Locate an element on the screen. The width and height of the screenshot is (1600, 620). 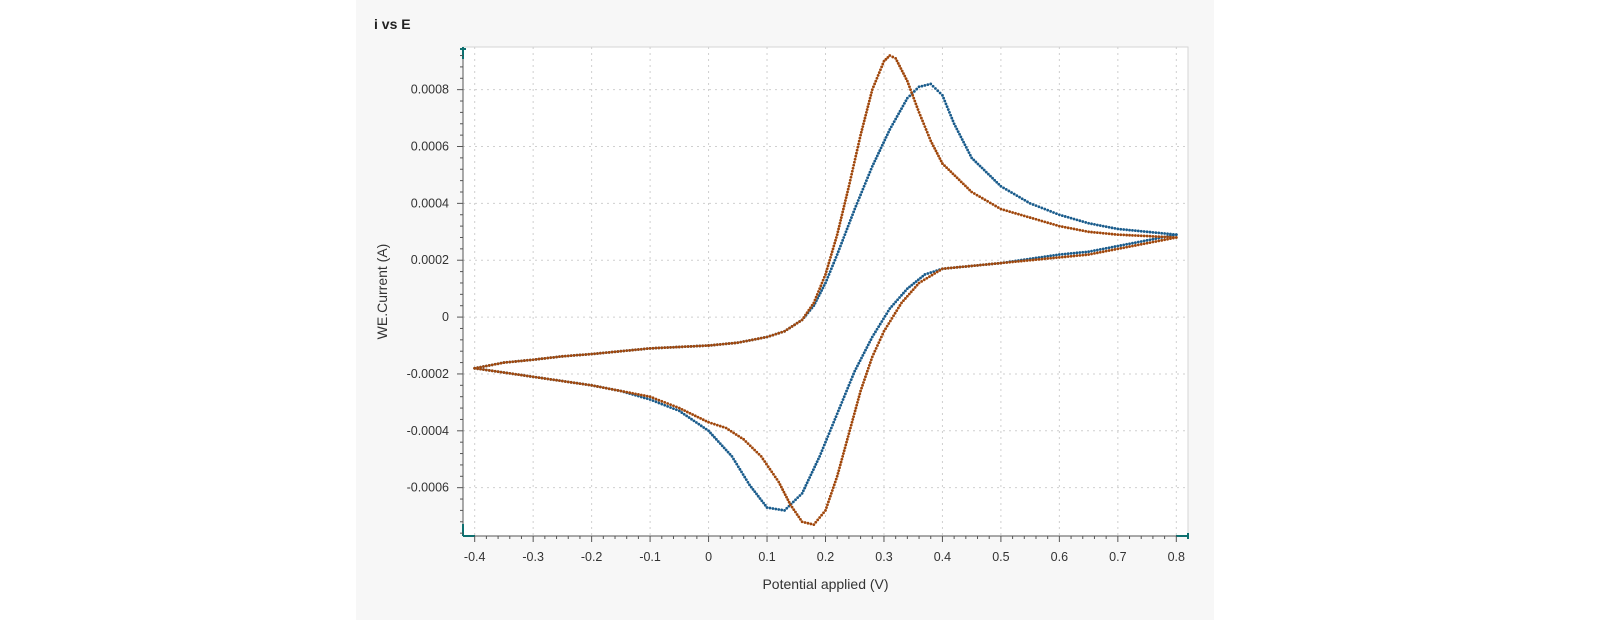
x-tick-label-1: -0.3 is located at coordinates (533, 557).